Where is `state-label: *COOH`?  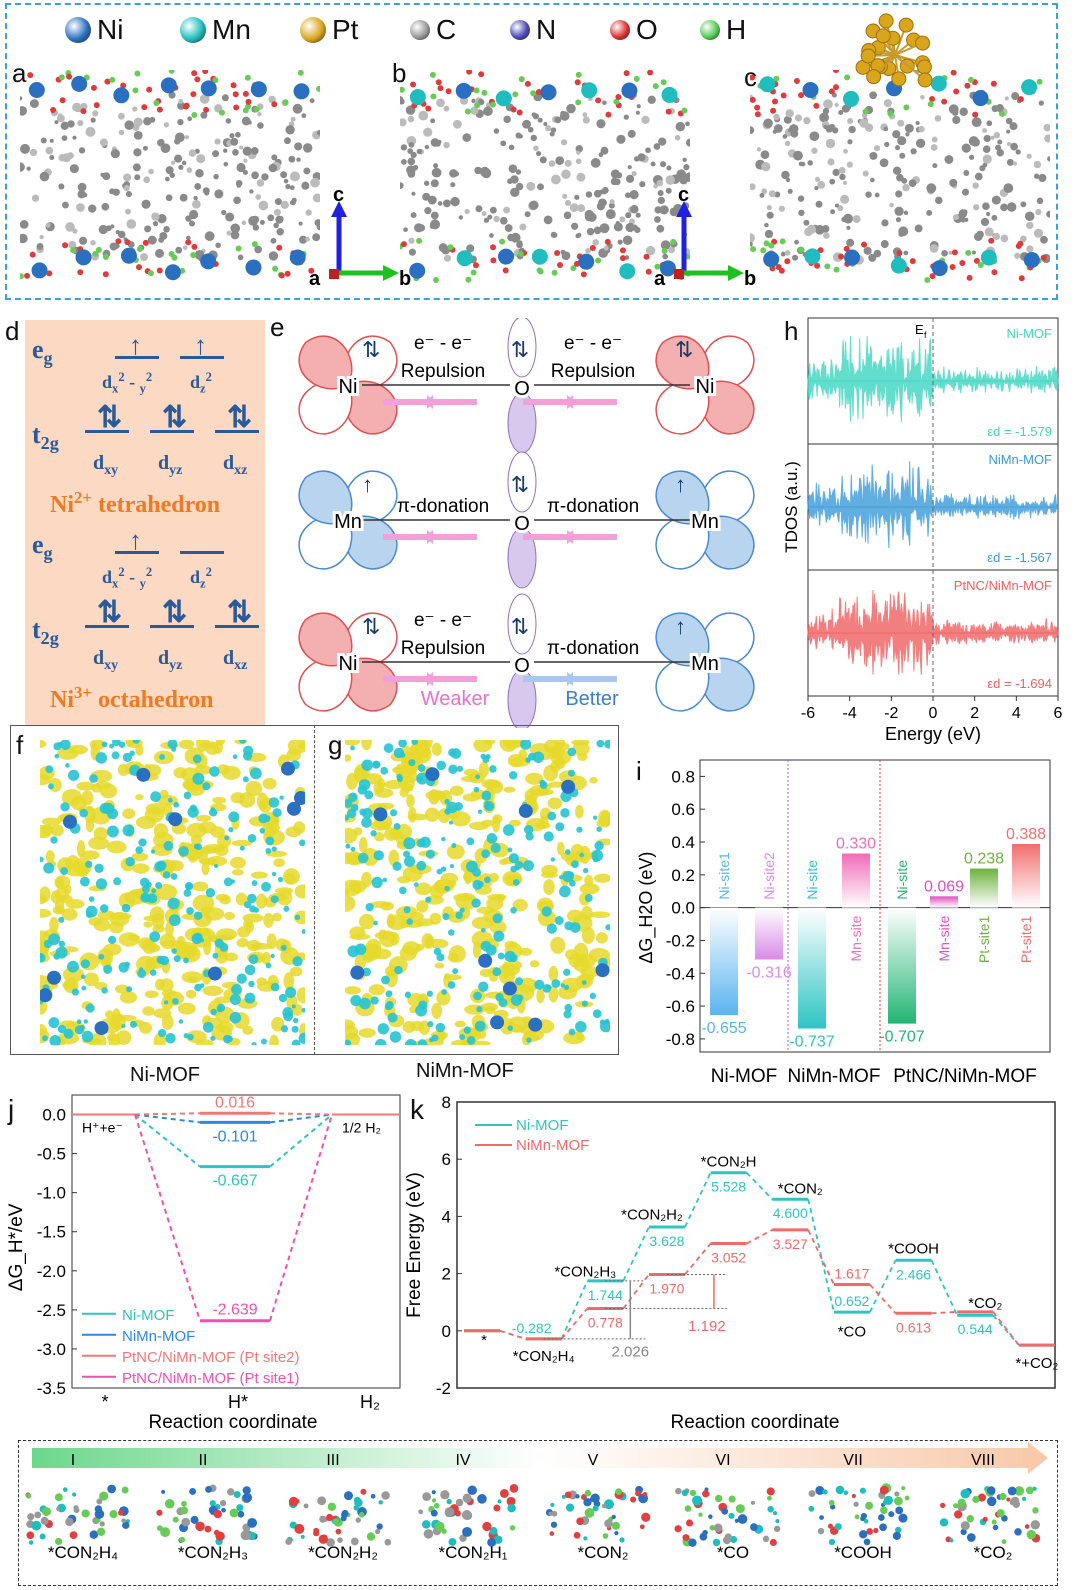
state-label: *COOH is located at coordinates (913, 1249).